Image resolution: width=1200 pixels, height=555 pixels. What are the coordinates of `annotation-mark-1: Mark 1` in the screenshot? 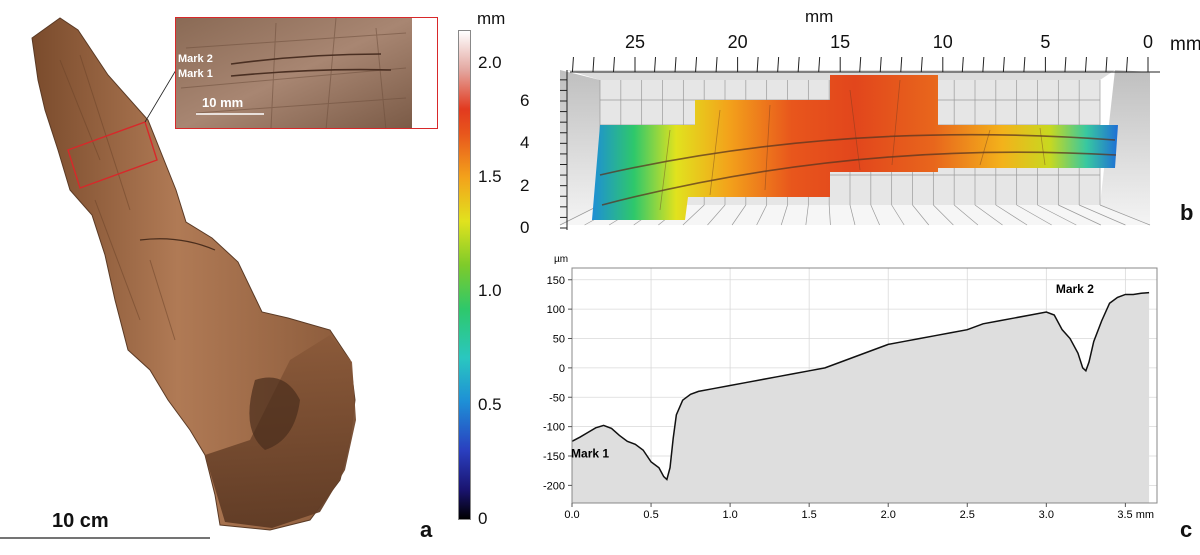 It's located at (590, 454).